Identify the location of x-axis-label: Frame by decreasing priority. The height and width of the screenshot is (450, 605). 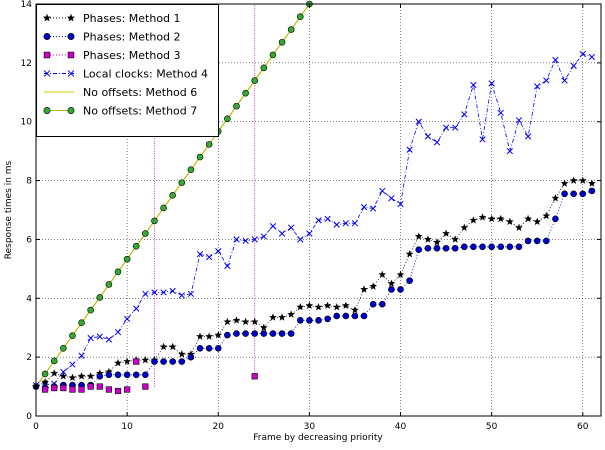
(318, 438).